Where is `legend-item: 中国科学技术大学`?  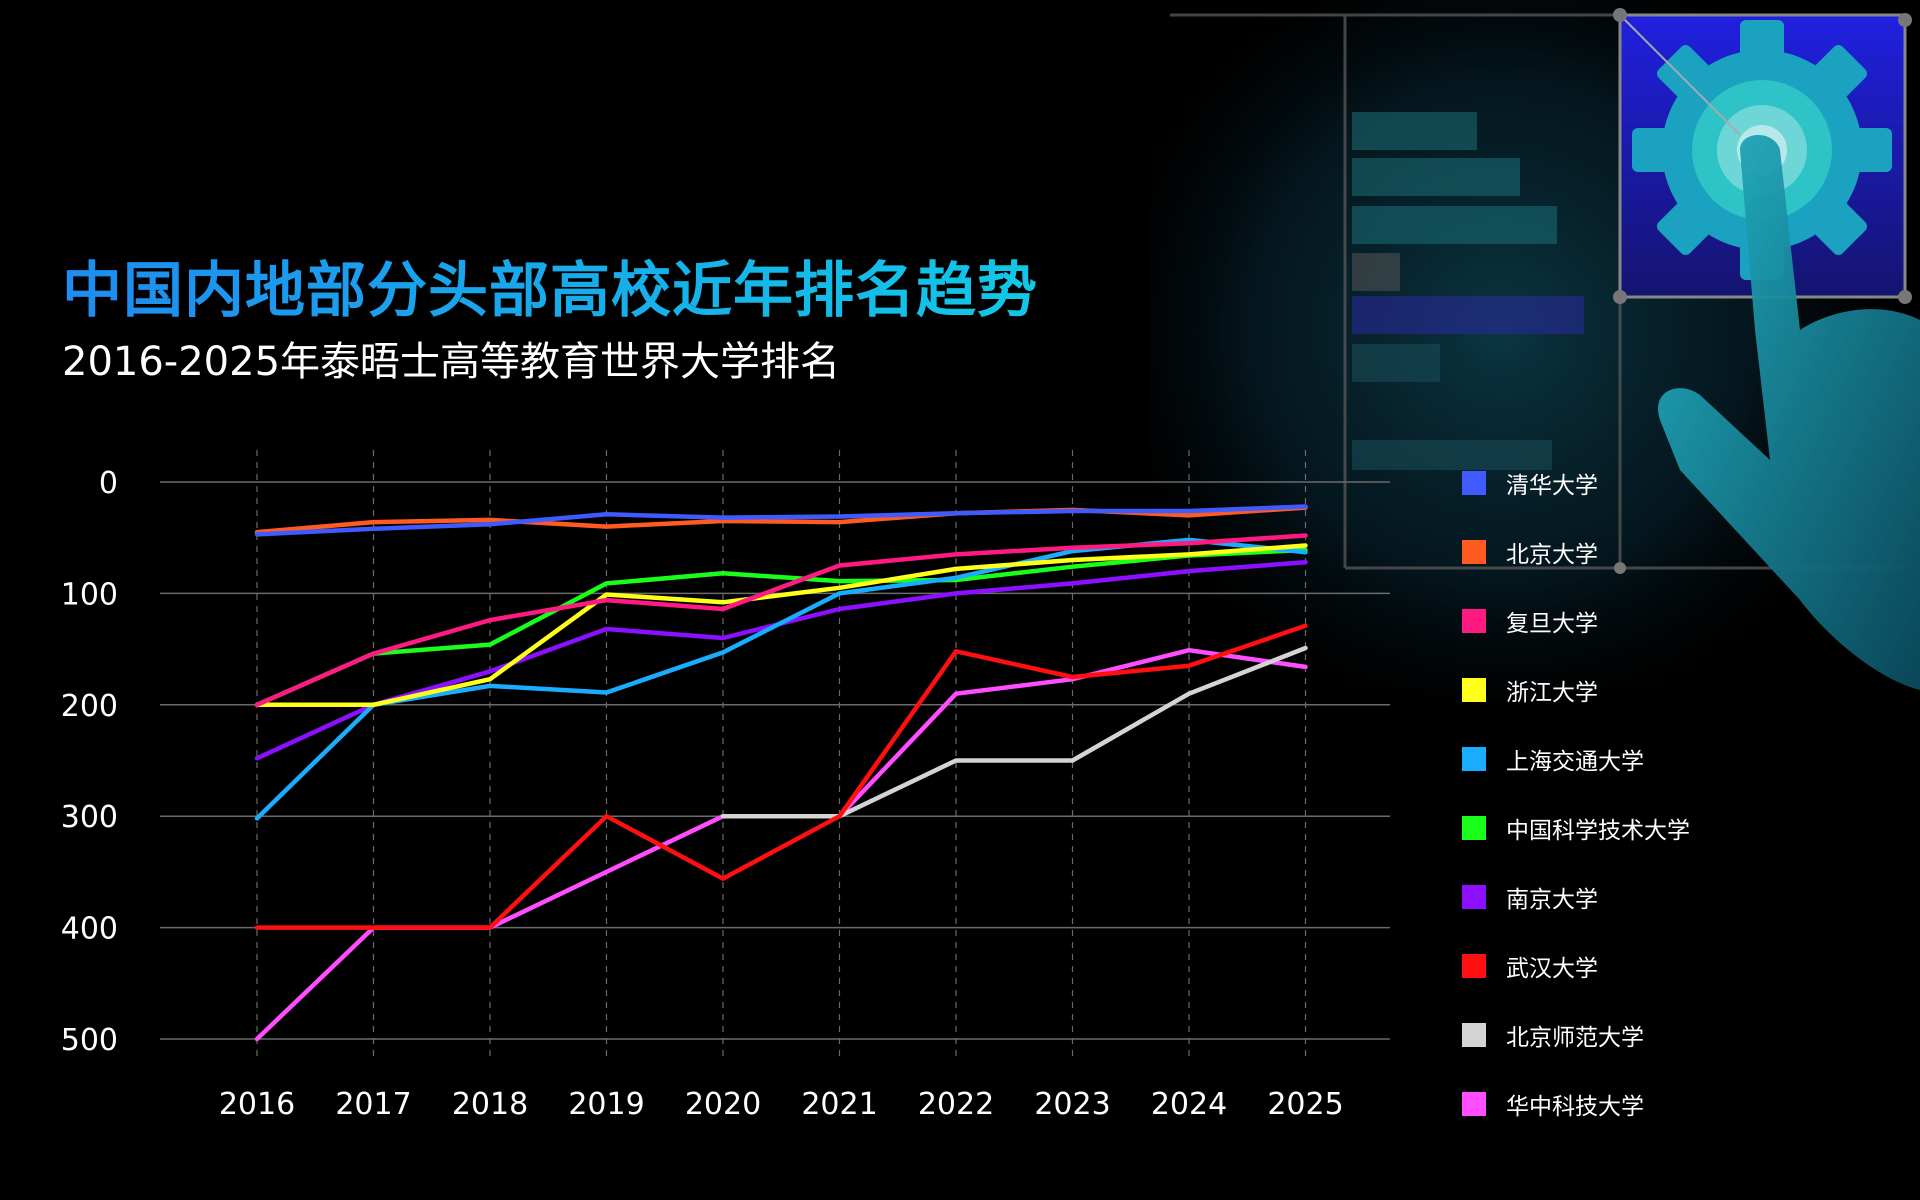
legend-item: 中国科学技术大学 is located at coordinates (1576, 828).